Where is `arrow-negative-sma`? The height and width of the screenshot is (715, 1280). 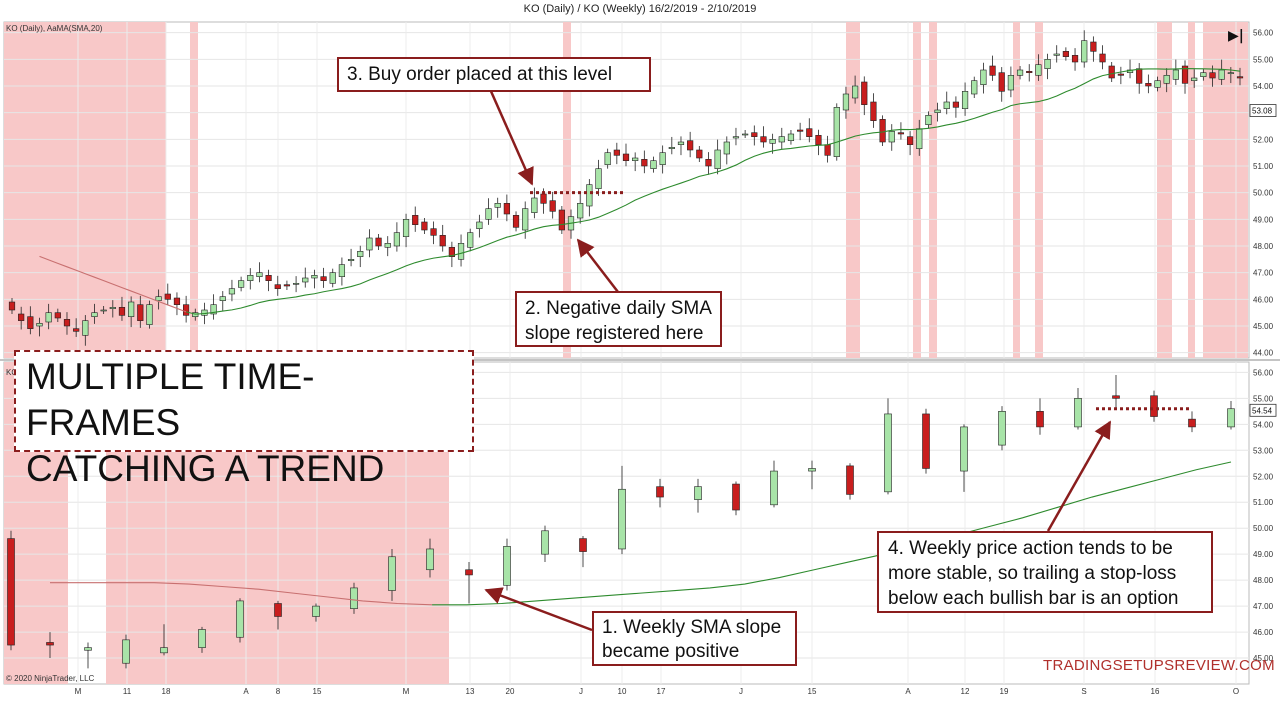
arrow-negative-sma is located at coordinates (597, 265).